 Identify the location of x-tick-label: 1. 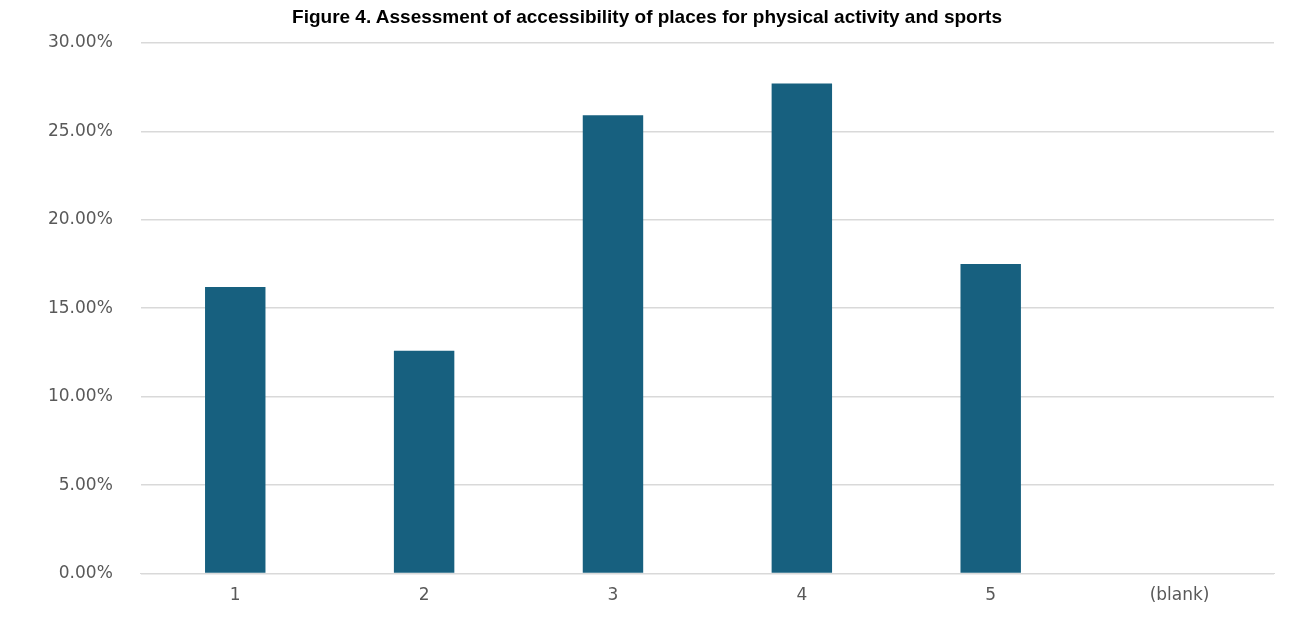
(235, 594).